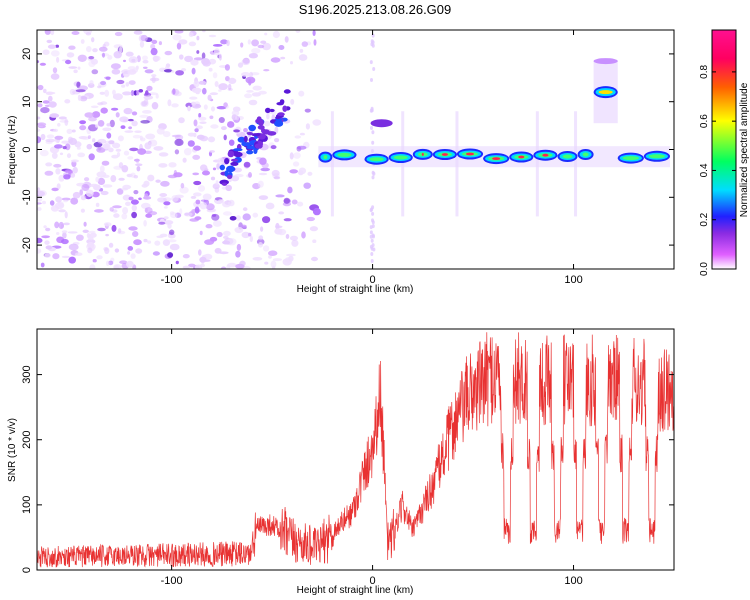 This screenshot has width=750, height=600. What do you see at coordinates (27, 197) in the screenshot?
I see `spectrogram-y-tick-label: -10` at bounding box center [27, 197].